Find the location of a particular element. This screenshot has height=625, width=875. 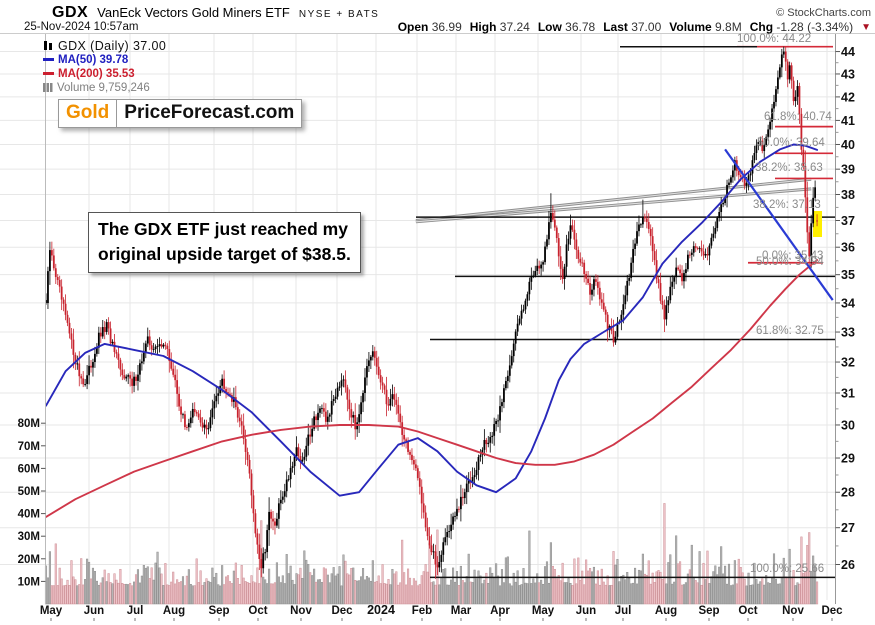

price-axis-label: 28 is located at coordinates (848, 493).